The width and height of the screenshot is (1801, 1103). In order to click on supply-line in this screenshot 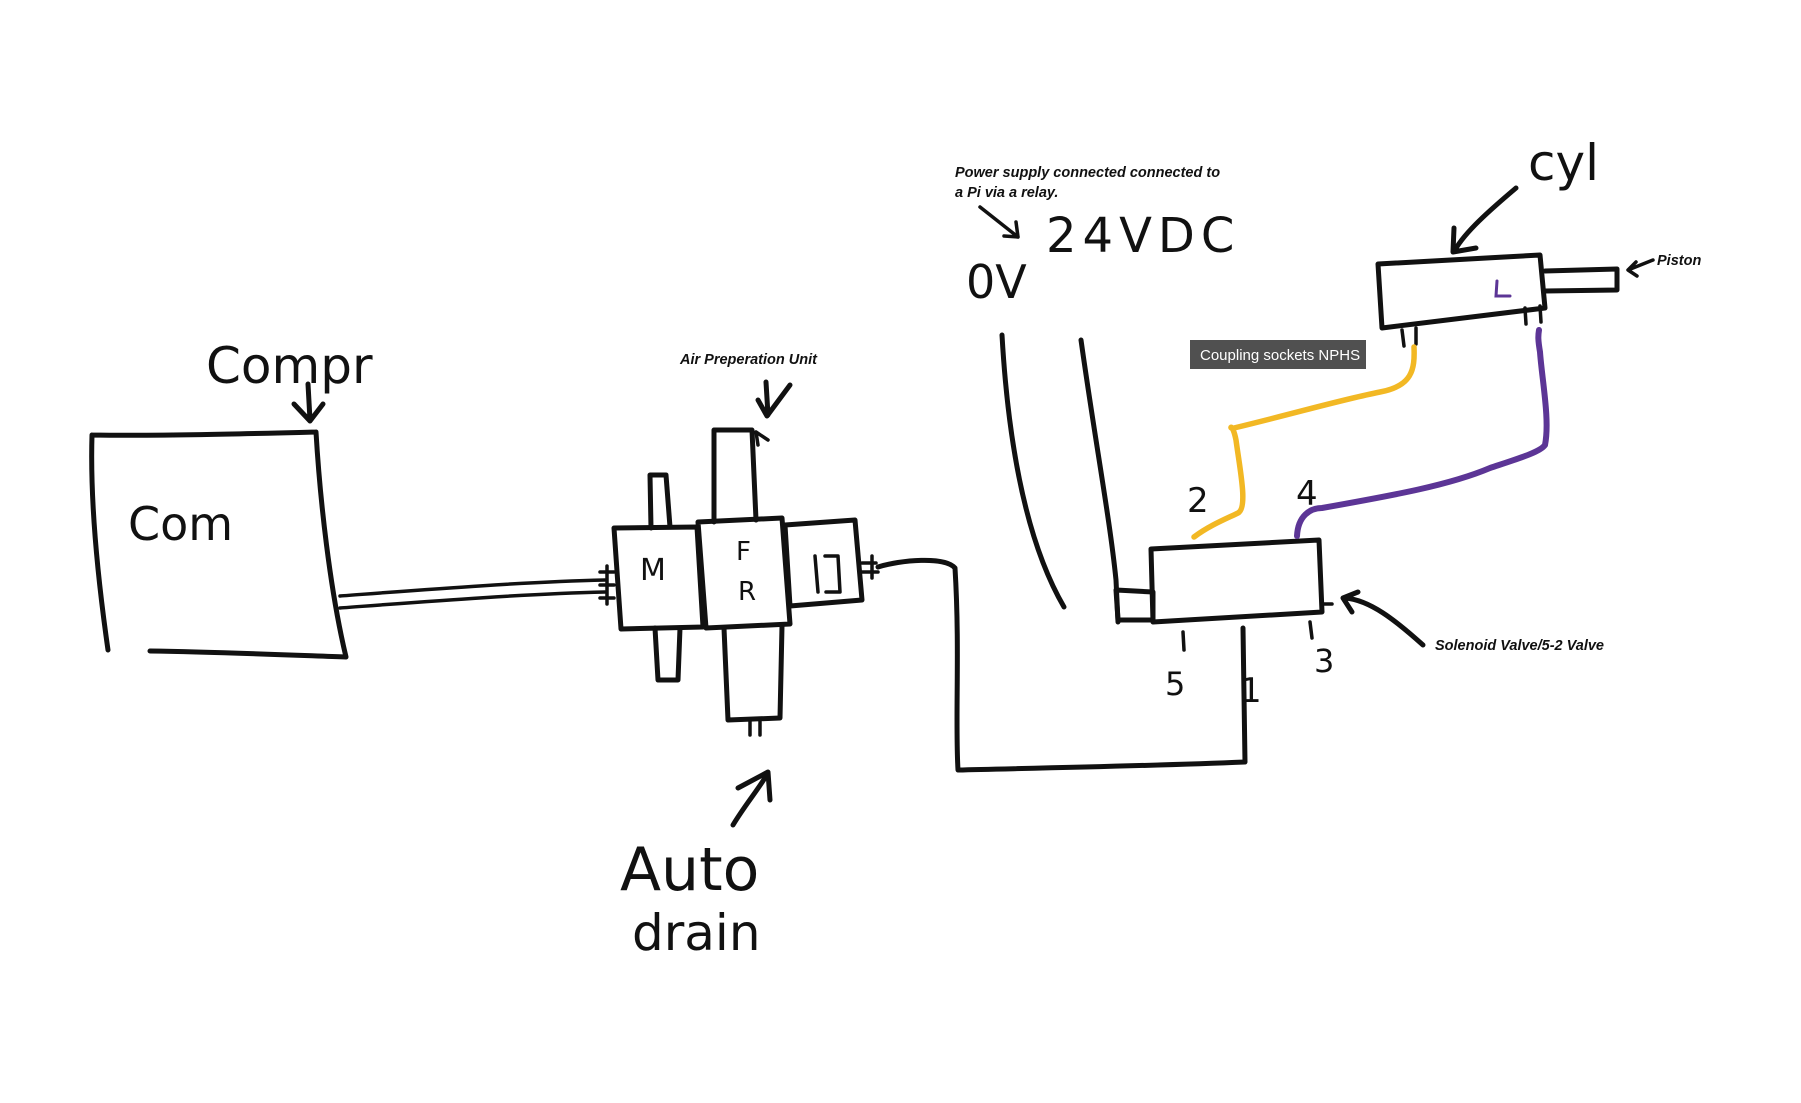, I will do `click(1061, 665)`.